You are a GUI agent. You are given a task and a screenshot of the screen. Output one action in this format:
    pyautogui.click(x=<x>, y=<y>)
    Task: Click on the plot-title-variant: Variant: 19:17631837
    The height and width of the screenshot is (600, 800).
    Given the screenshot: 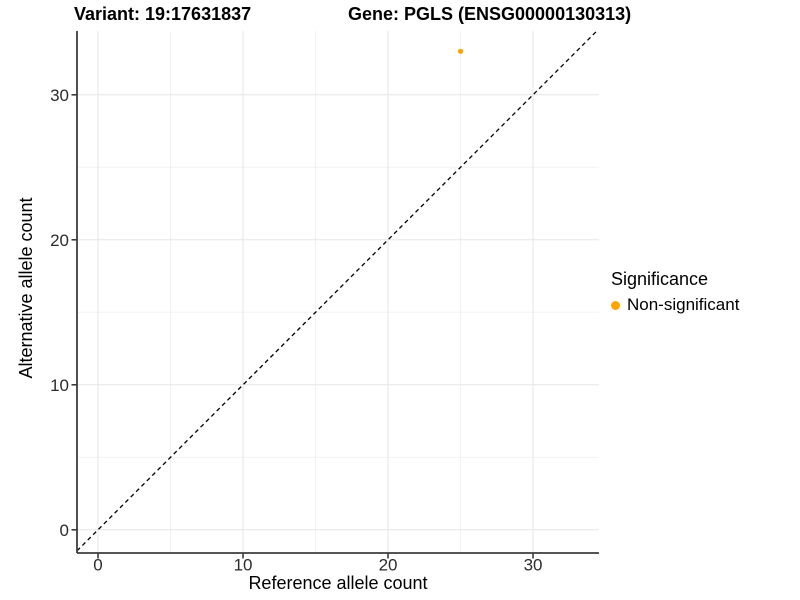 What is the action you would take?
    pyautogui.click(x=163, y=14)
    